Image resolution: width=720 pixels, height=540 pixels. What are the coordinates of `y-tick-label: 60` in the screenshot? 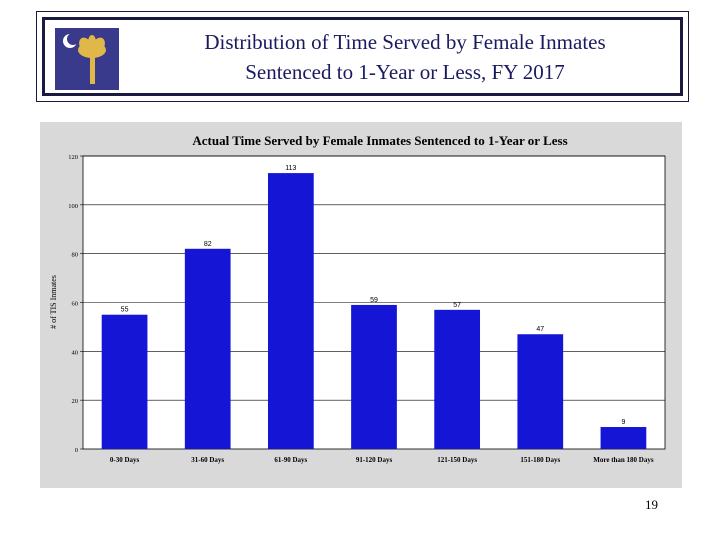 It's located at (75, 304).